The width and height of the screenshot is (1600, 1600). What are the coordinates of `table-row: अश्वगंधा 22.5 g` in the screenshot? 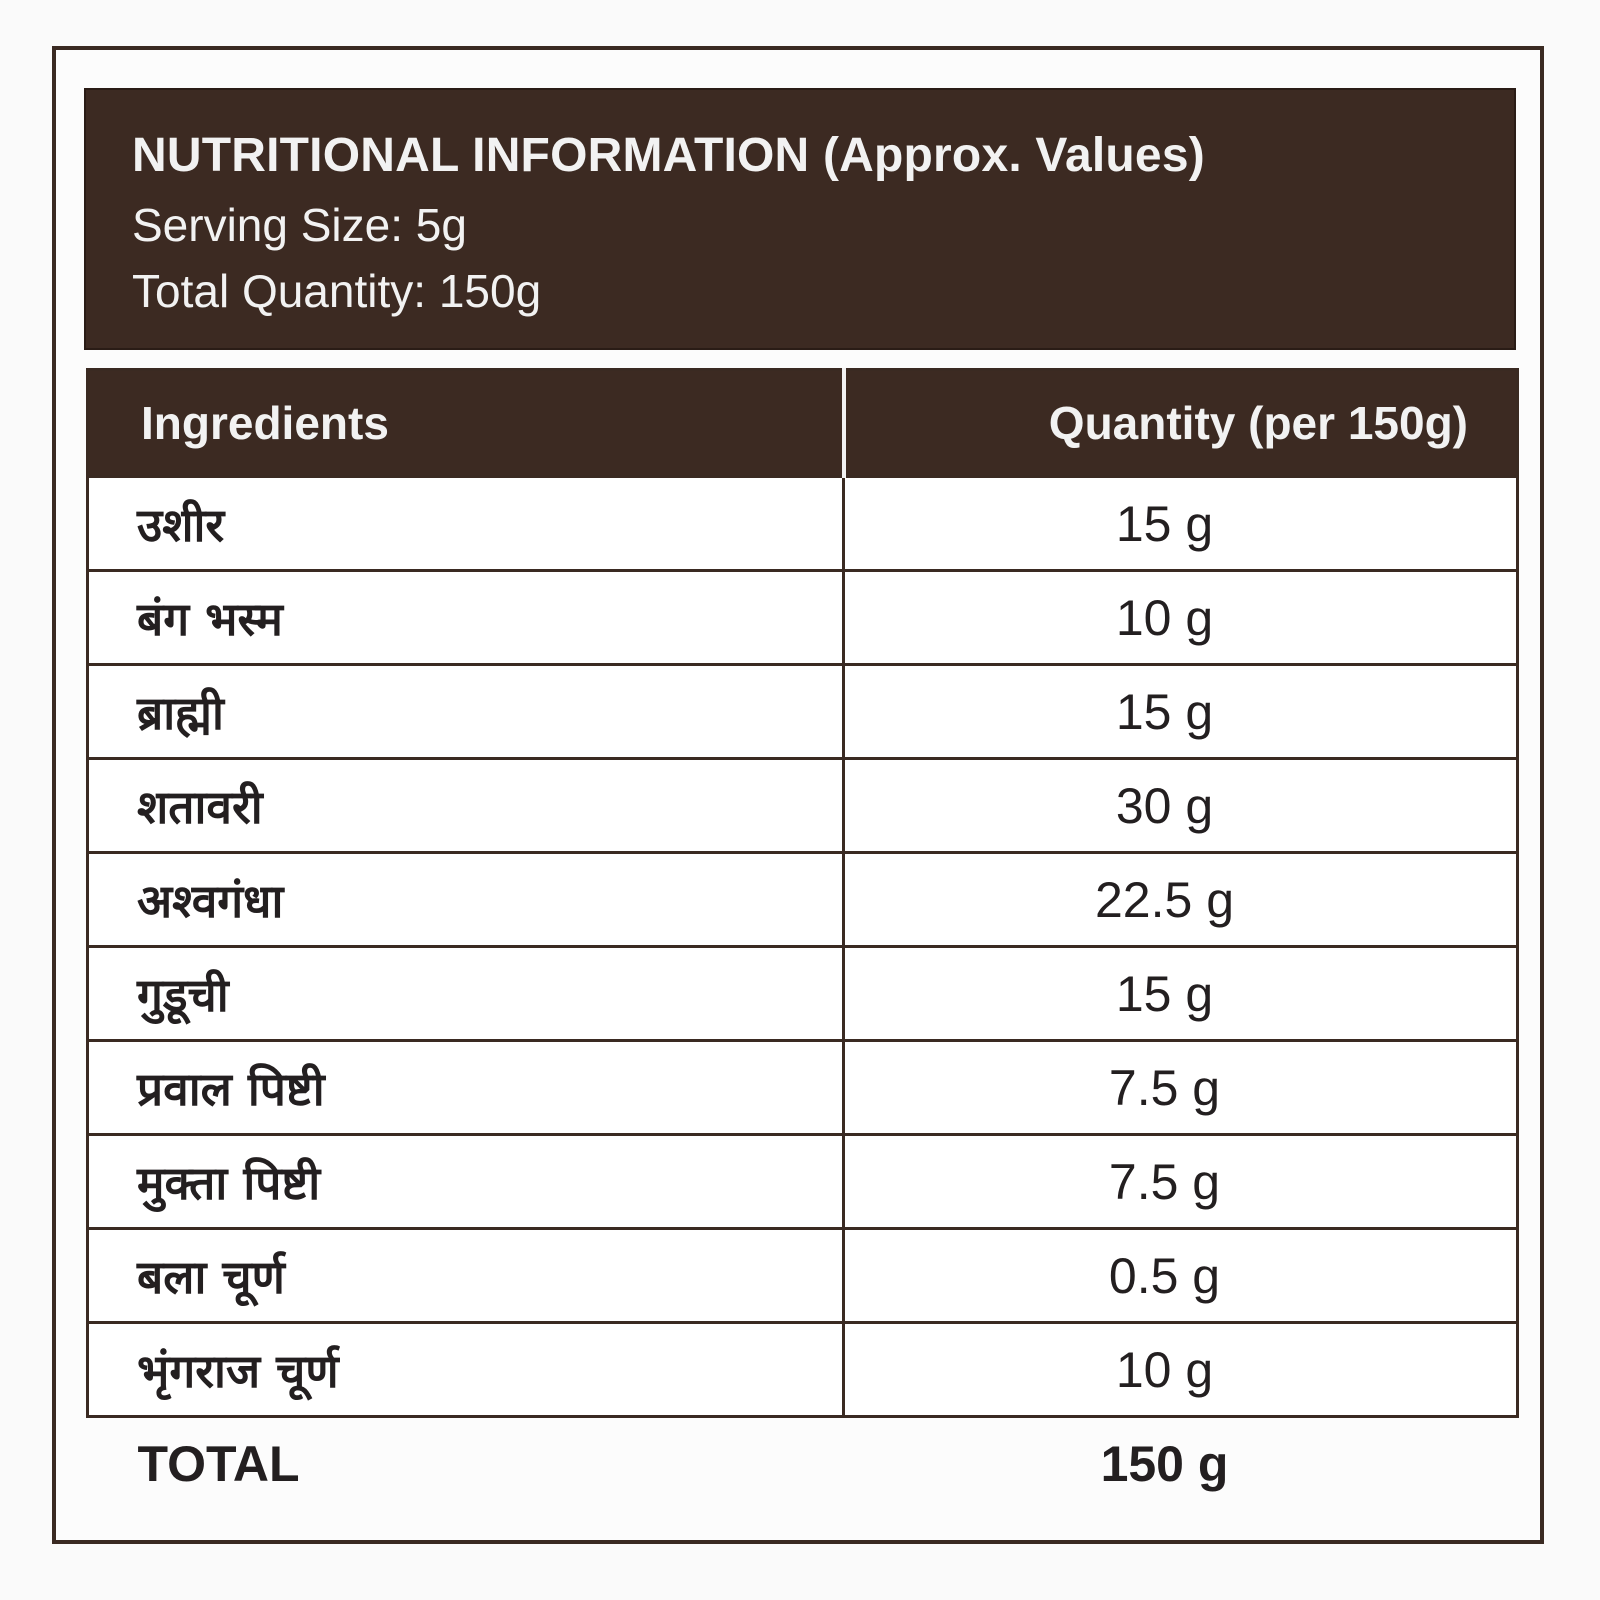 It's located at (802, 899).